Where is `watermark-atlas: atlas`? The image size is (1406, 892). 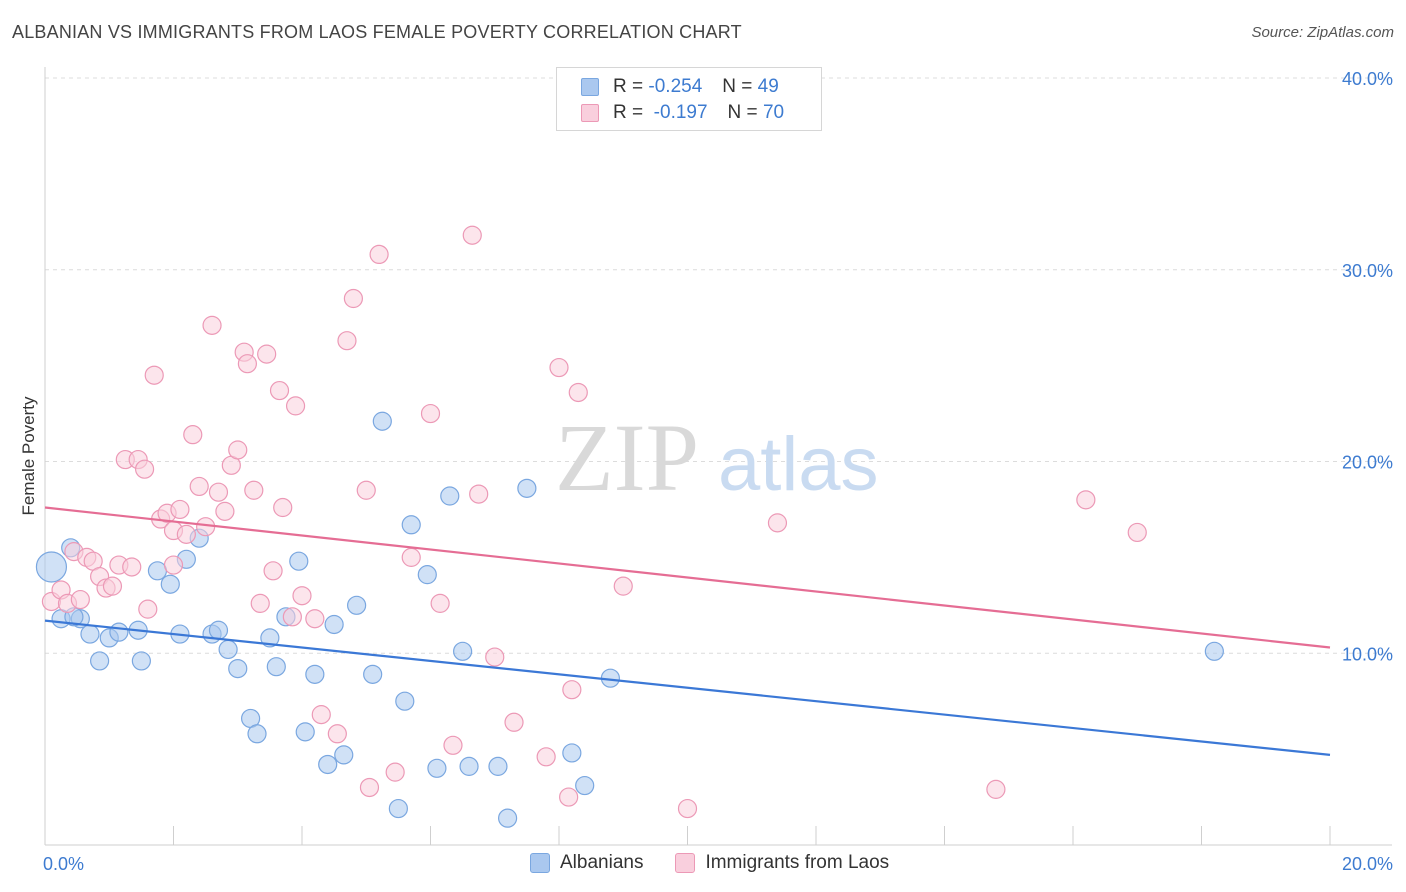 watermark-atlas: atlas is located at coordinates (798, 464).